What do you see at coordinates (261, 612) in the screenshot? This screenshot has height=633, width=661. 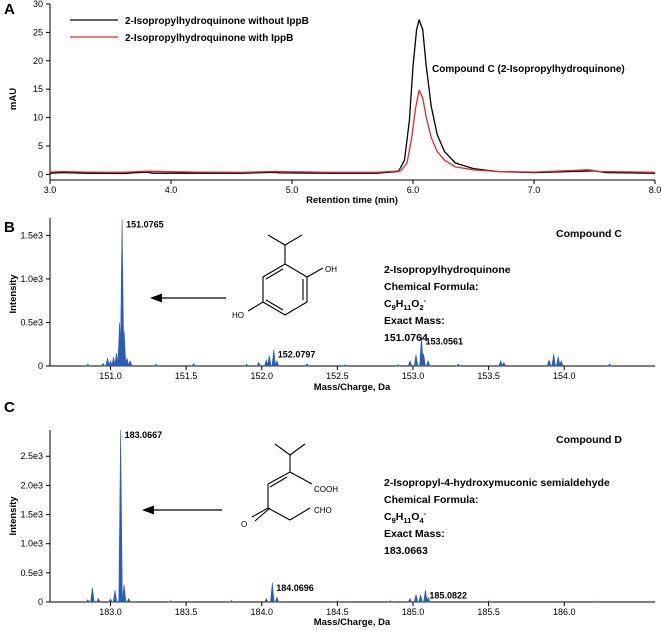 I see `panel-c-xtick-label: 184.0` at bounding box center [261, 612].